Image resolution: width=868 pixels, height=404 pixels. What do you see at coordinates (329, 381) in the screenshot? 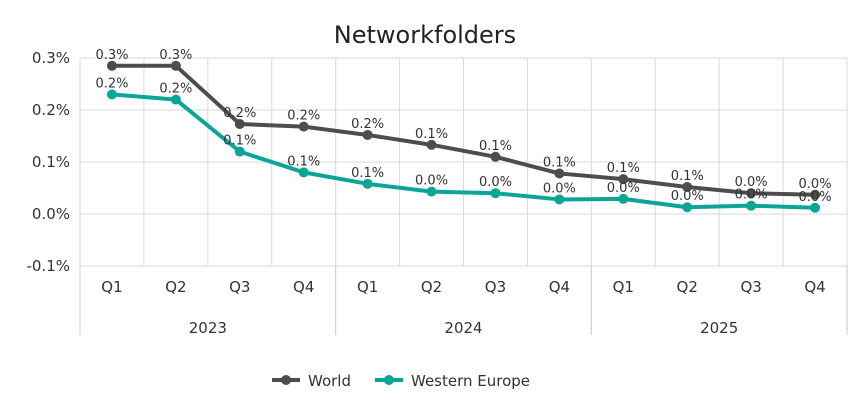
I see `legend-label: World` at bounding box center [329, 381].